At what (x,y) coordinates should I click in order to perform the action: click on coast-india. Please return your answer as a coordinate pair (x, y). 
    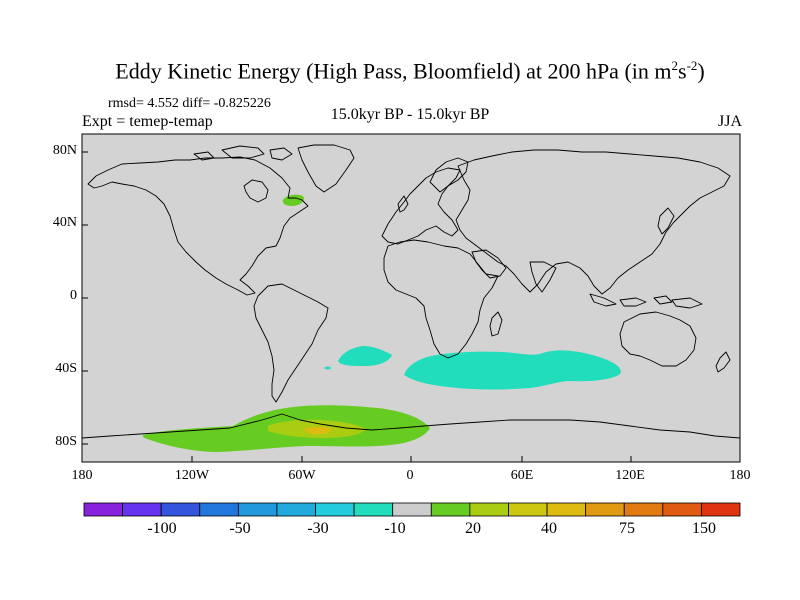
    Looking at the image, I should click on (543, 277).